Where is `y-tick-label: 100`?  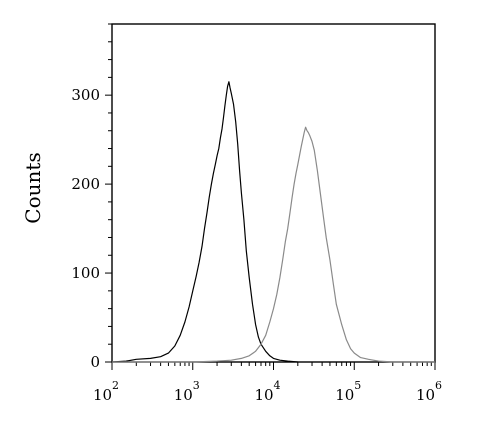 y-tick-label: 100 is located at coordinates (85, 273).